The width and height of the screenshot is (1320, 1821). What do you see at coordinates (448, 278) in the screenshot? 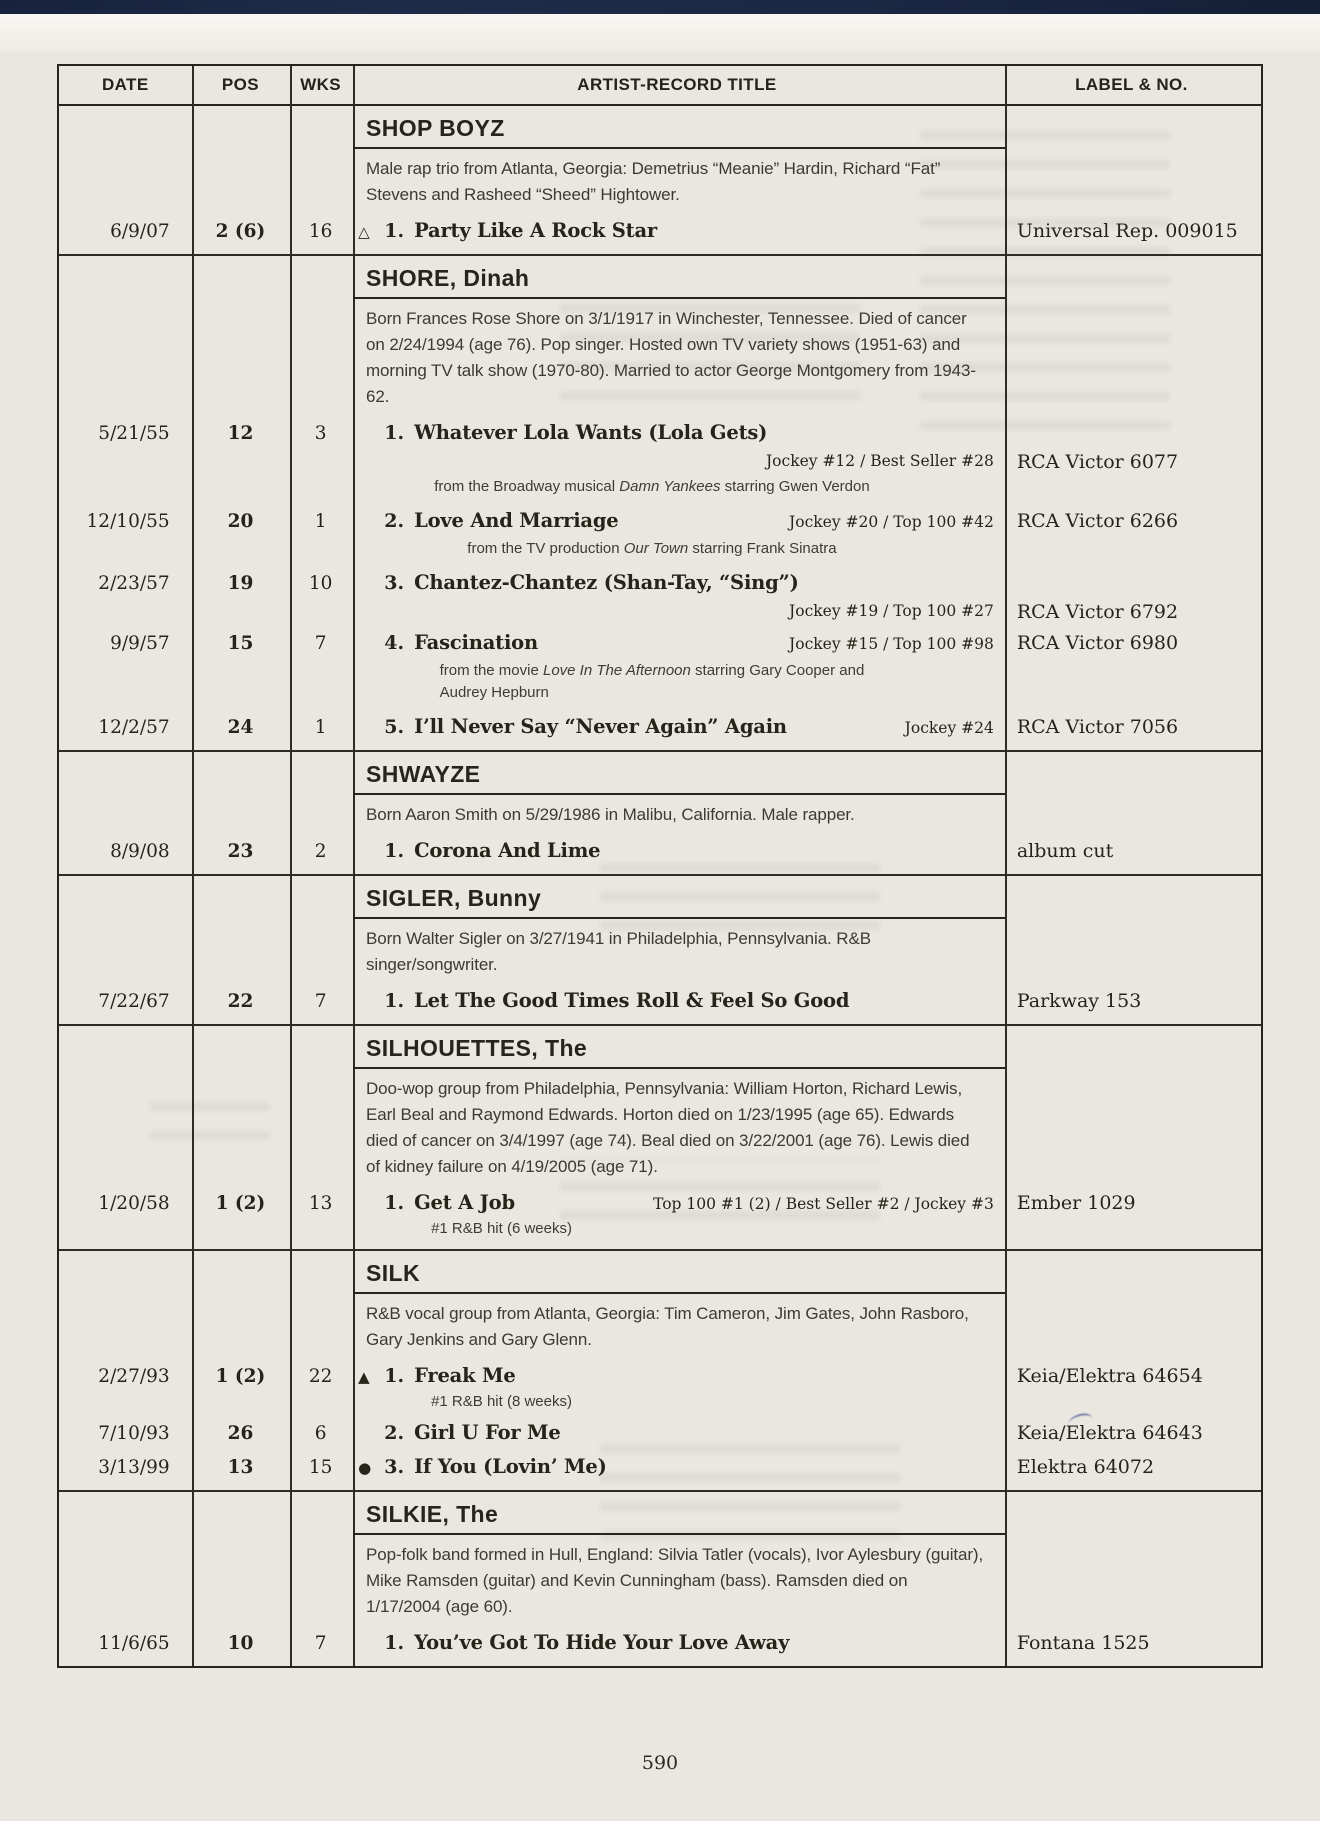
I see `artist-name: SHORE, Dinah` at bounding box center [448, 278].